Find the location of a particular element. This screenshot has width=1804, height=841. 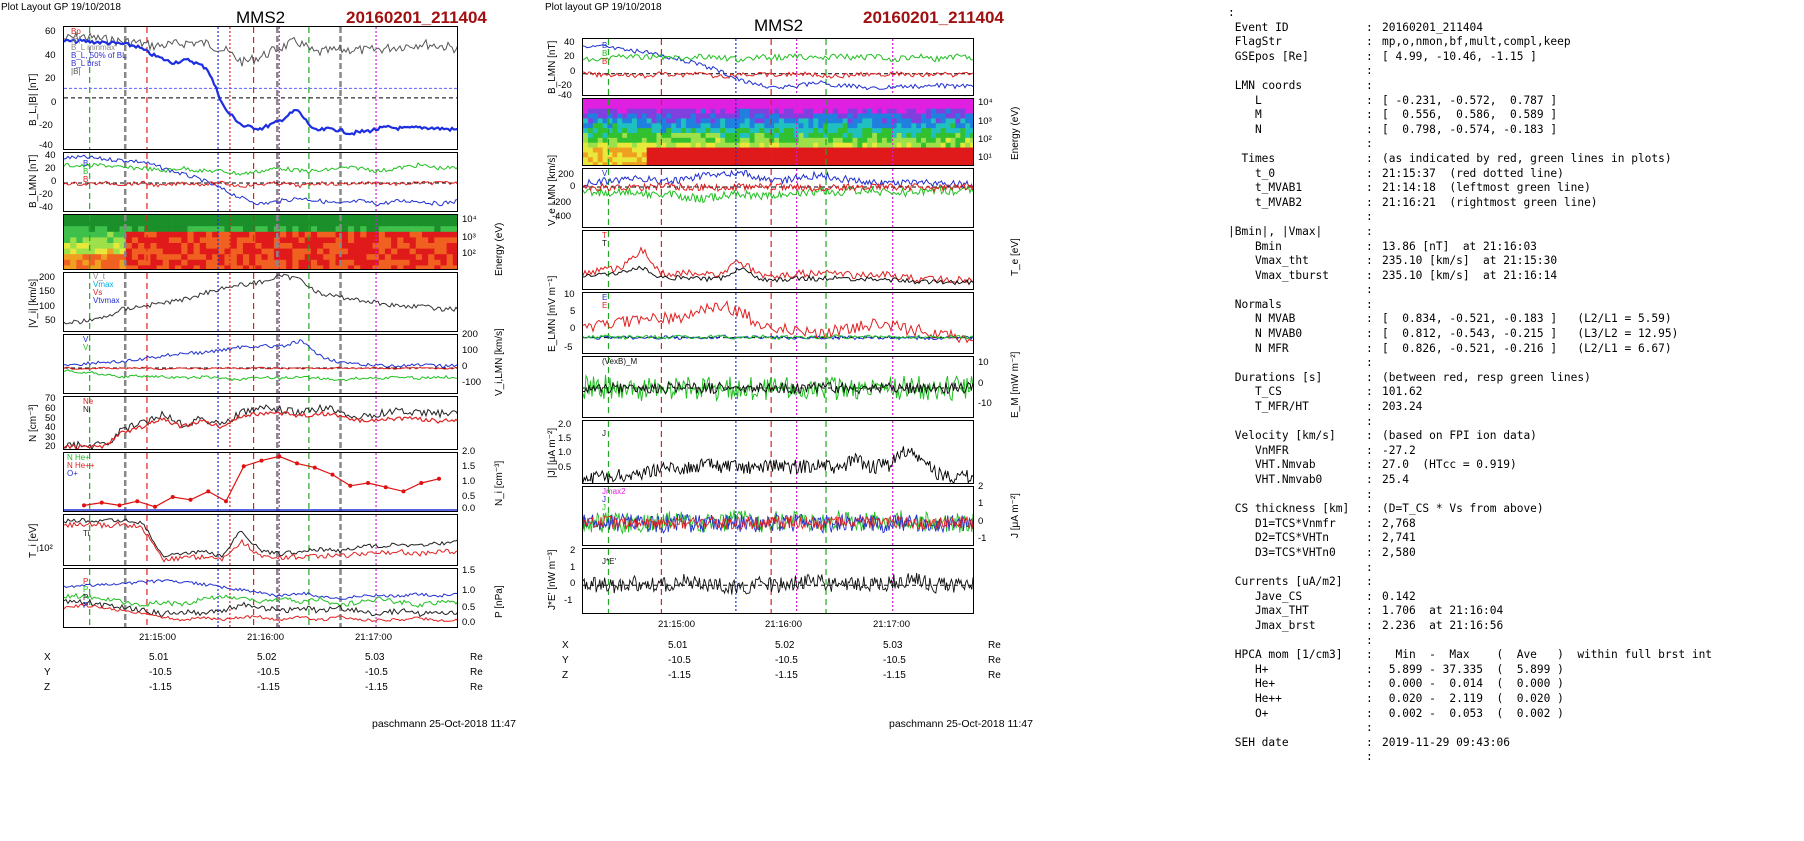

summary-row: N:[ 0.798, -0.574, -0.183 ] is located at coordinates (1470, 130).